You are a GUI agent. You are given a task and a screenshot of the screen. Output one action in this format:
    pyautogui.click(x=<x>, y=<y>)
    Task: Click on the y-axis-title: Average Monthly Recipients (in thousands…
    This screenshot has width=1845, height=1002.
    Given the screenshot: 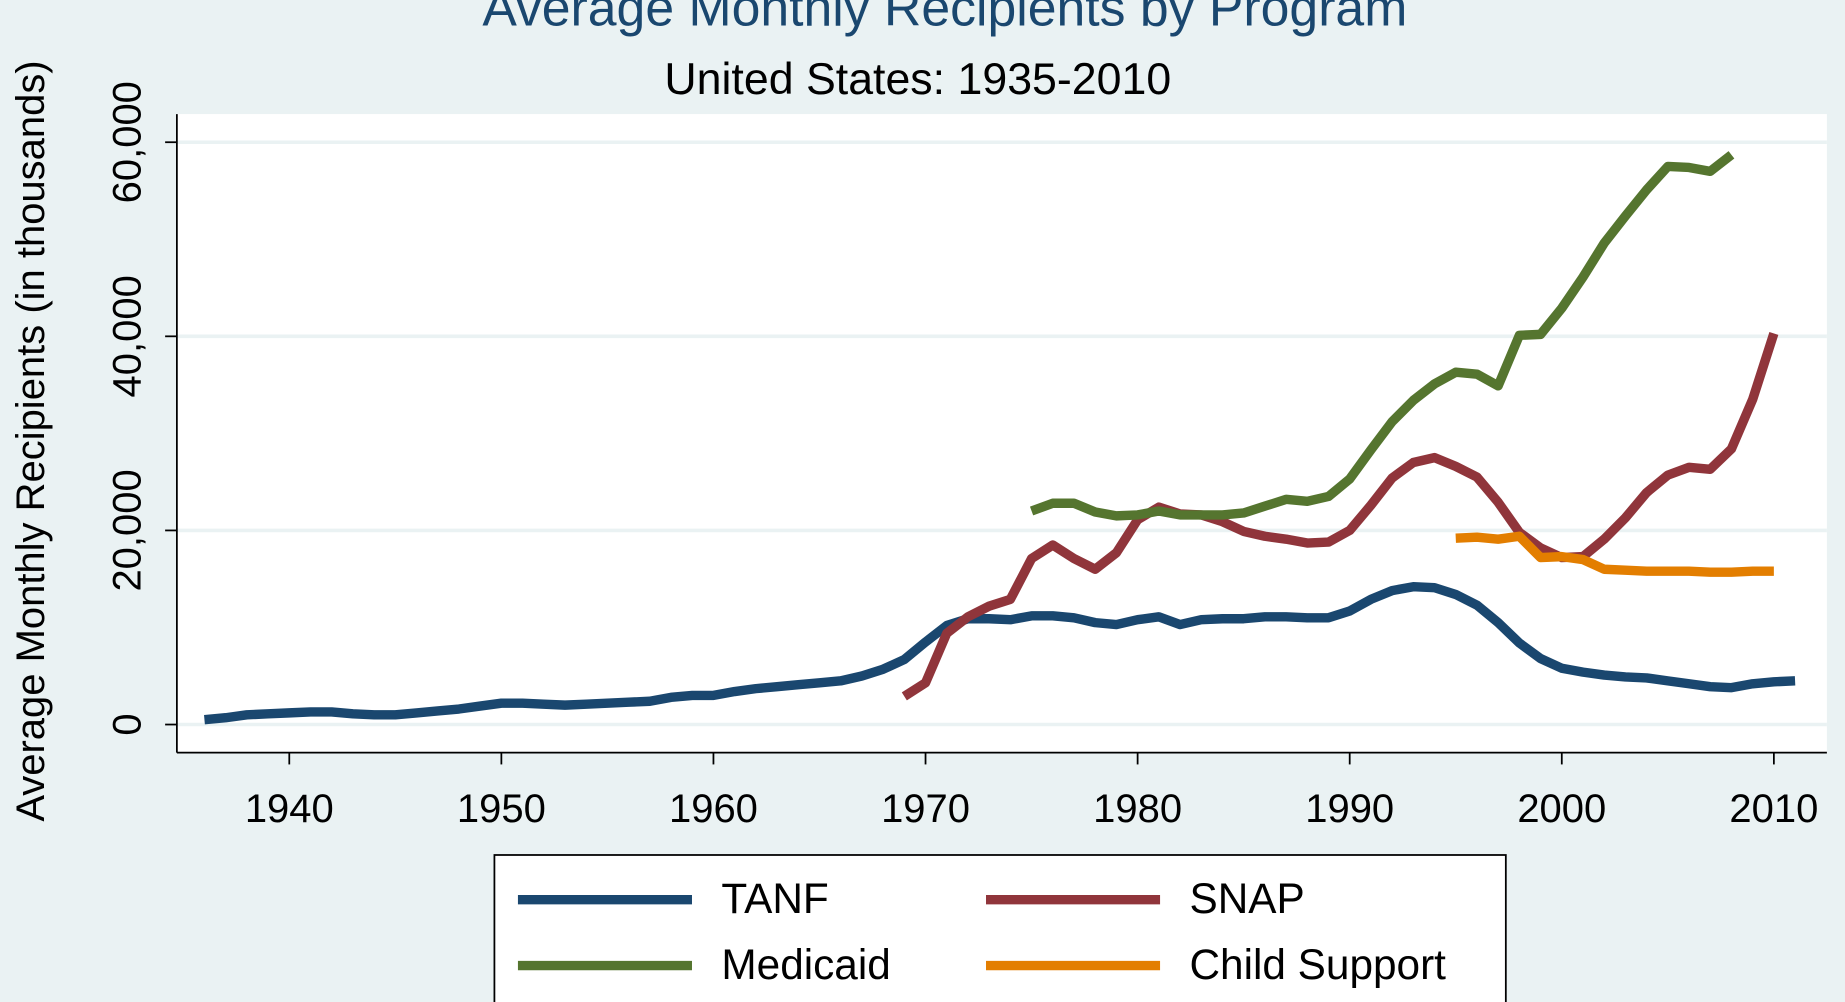 What is the action you would take?
    pyautogui.click(x=31, y=440)
    